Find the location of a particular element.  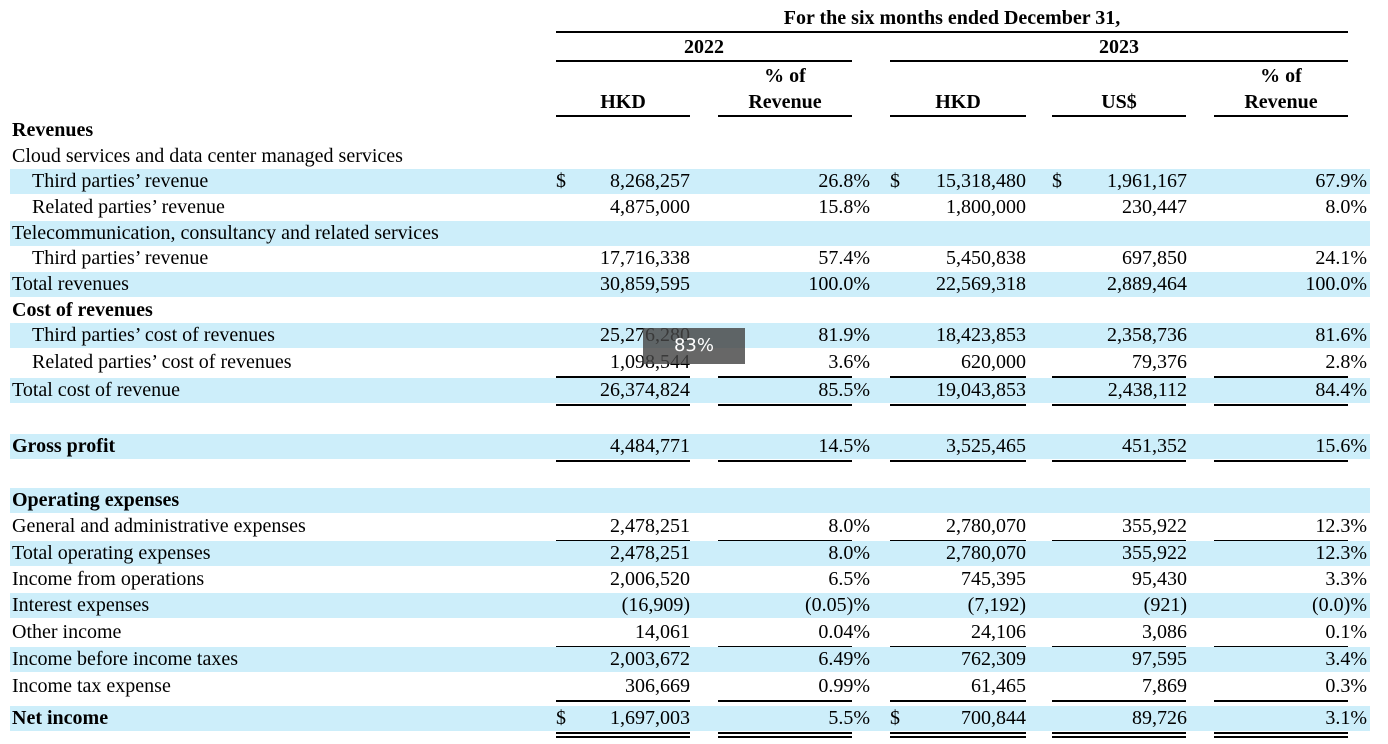

table-row: Cost of revenues is located at coordinates (690, 310).